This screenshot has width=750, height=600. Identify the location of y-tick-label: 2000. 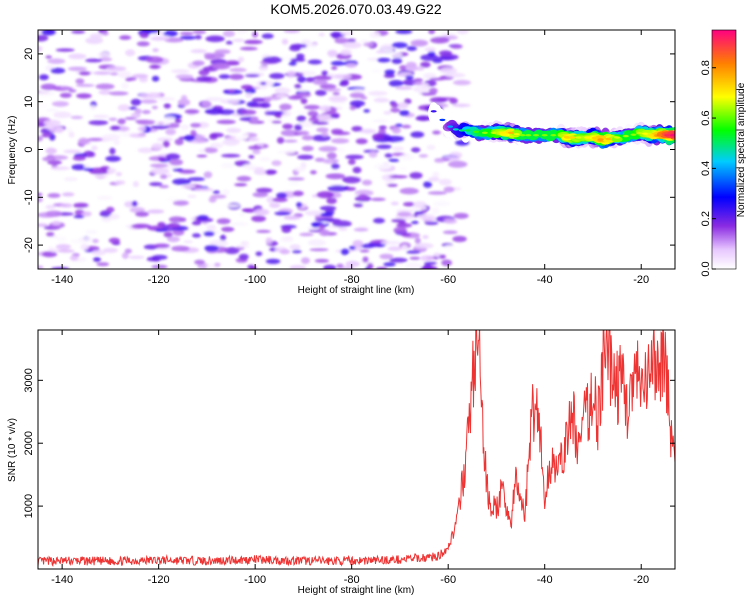
(29, 443).